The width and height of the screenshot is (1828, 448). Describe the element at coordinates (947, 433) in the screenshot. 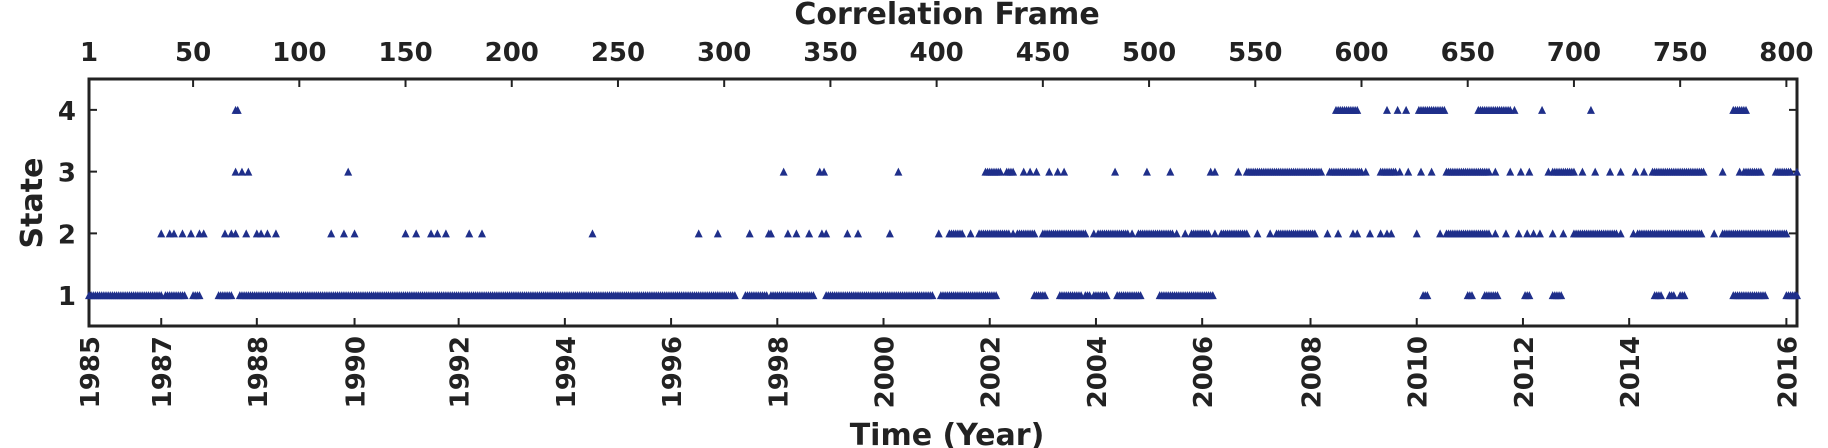

I see `bottom-axis-title: Time (Year)` at that location.